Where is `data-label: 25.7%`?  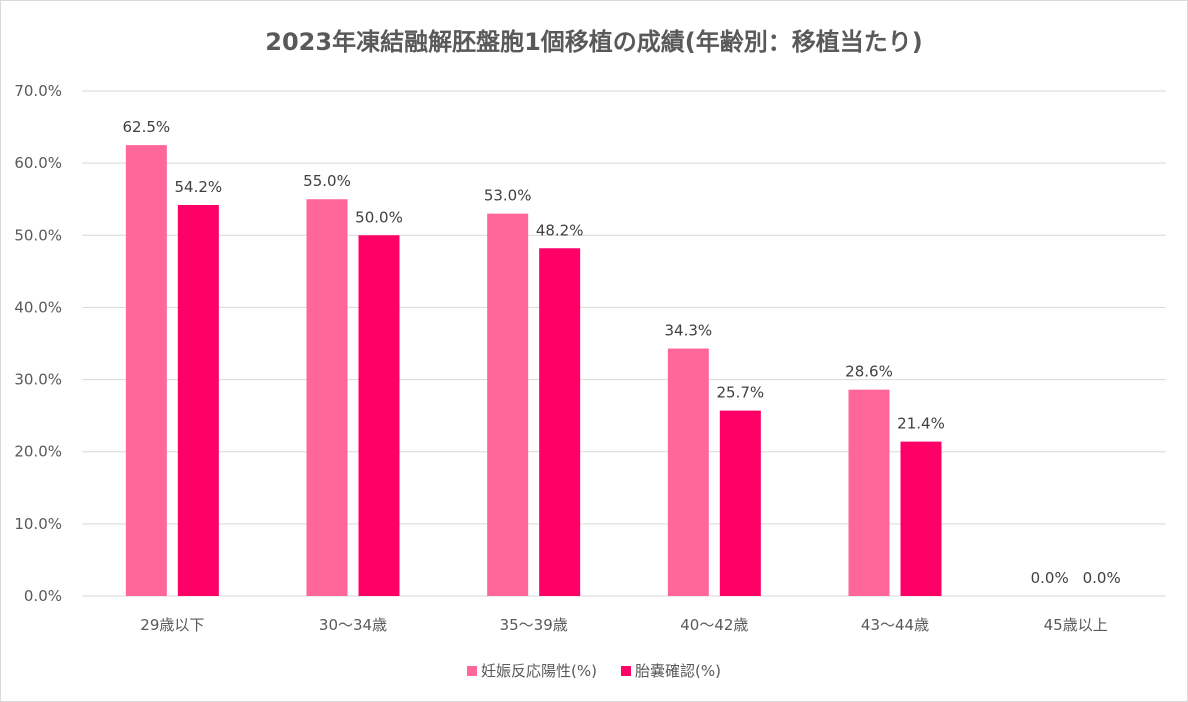 data-label: 25.7% is located at coordinates (741, 393).